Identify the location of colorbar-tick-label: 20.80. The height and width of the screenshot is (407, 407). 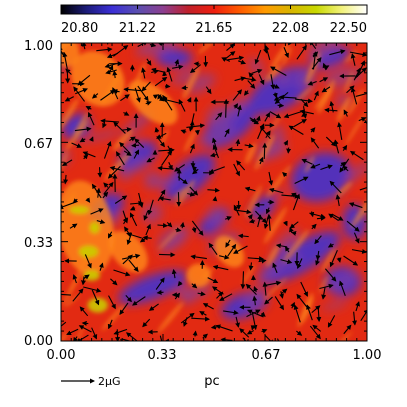
(79, 28).